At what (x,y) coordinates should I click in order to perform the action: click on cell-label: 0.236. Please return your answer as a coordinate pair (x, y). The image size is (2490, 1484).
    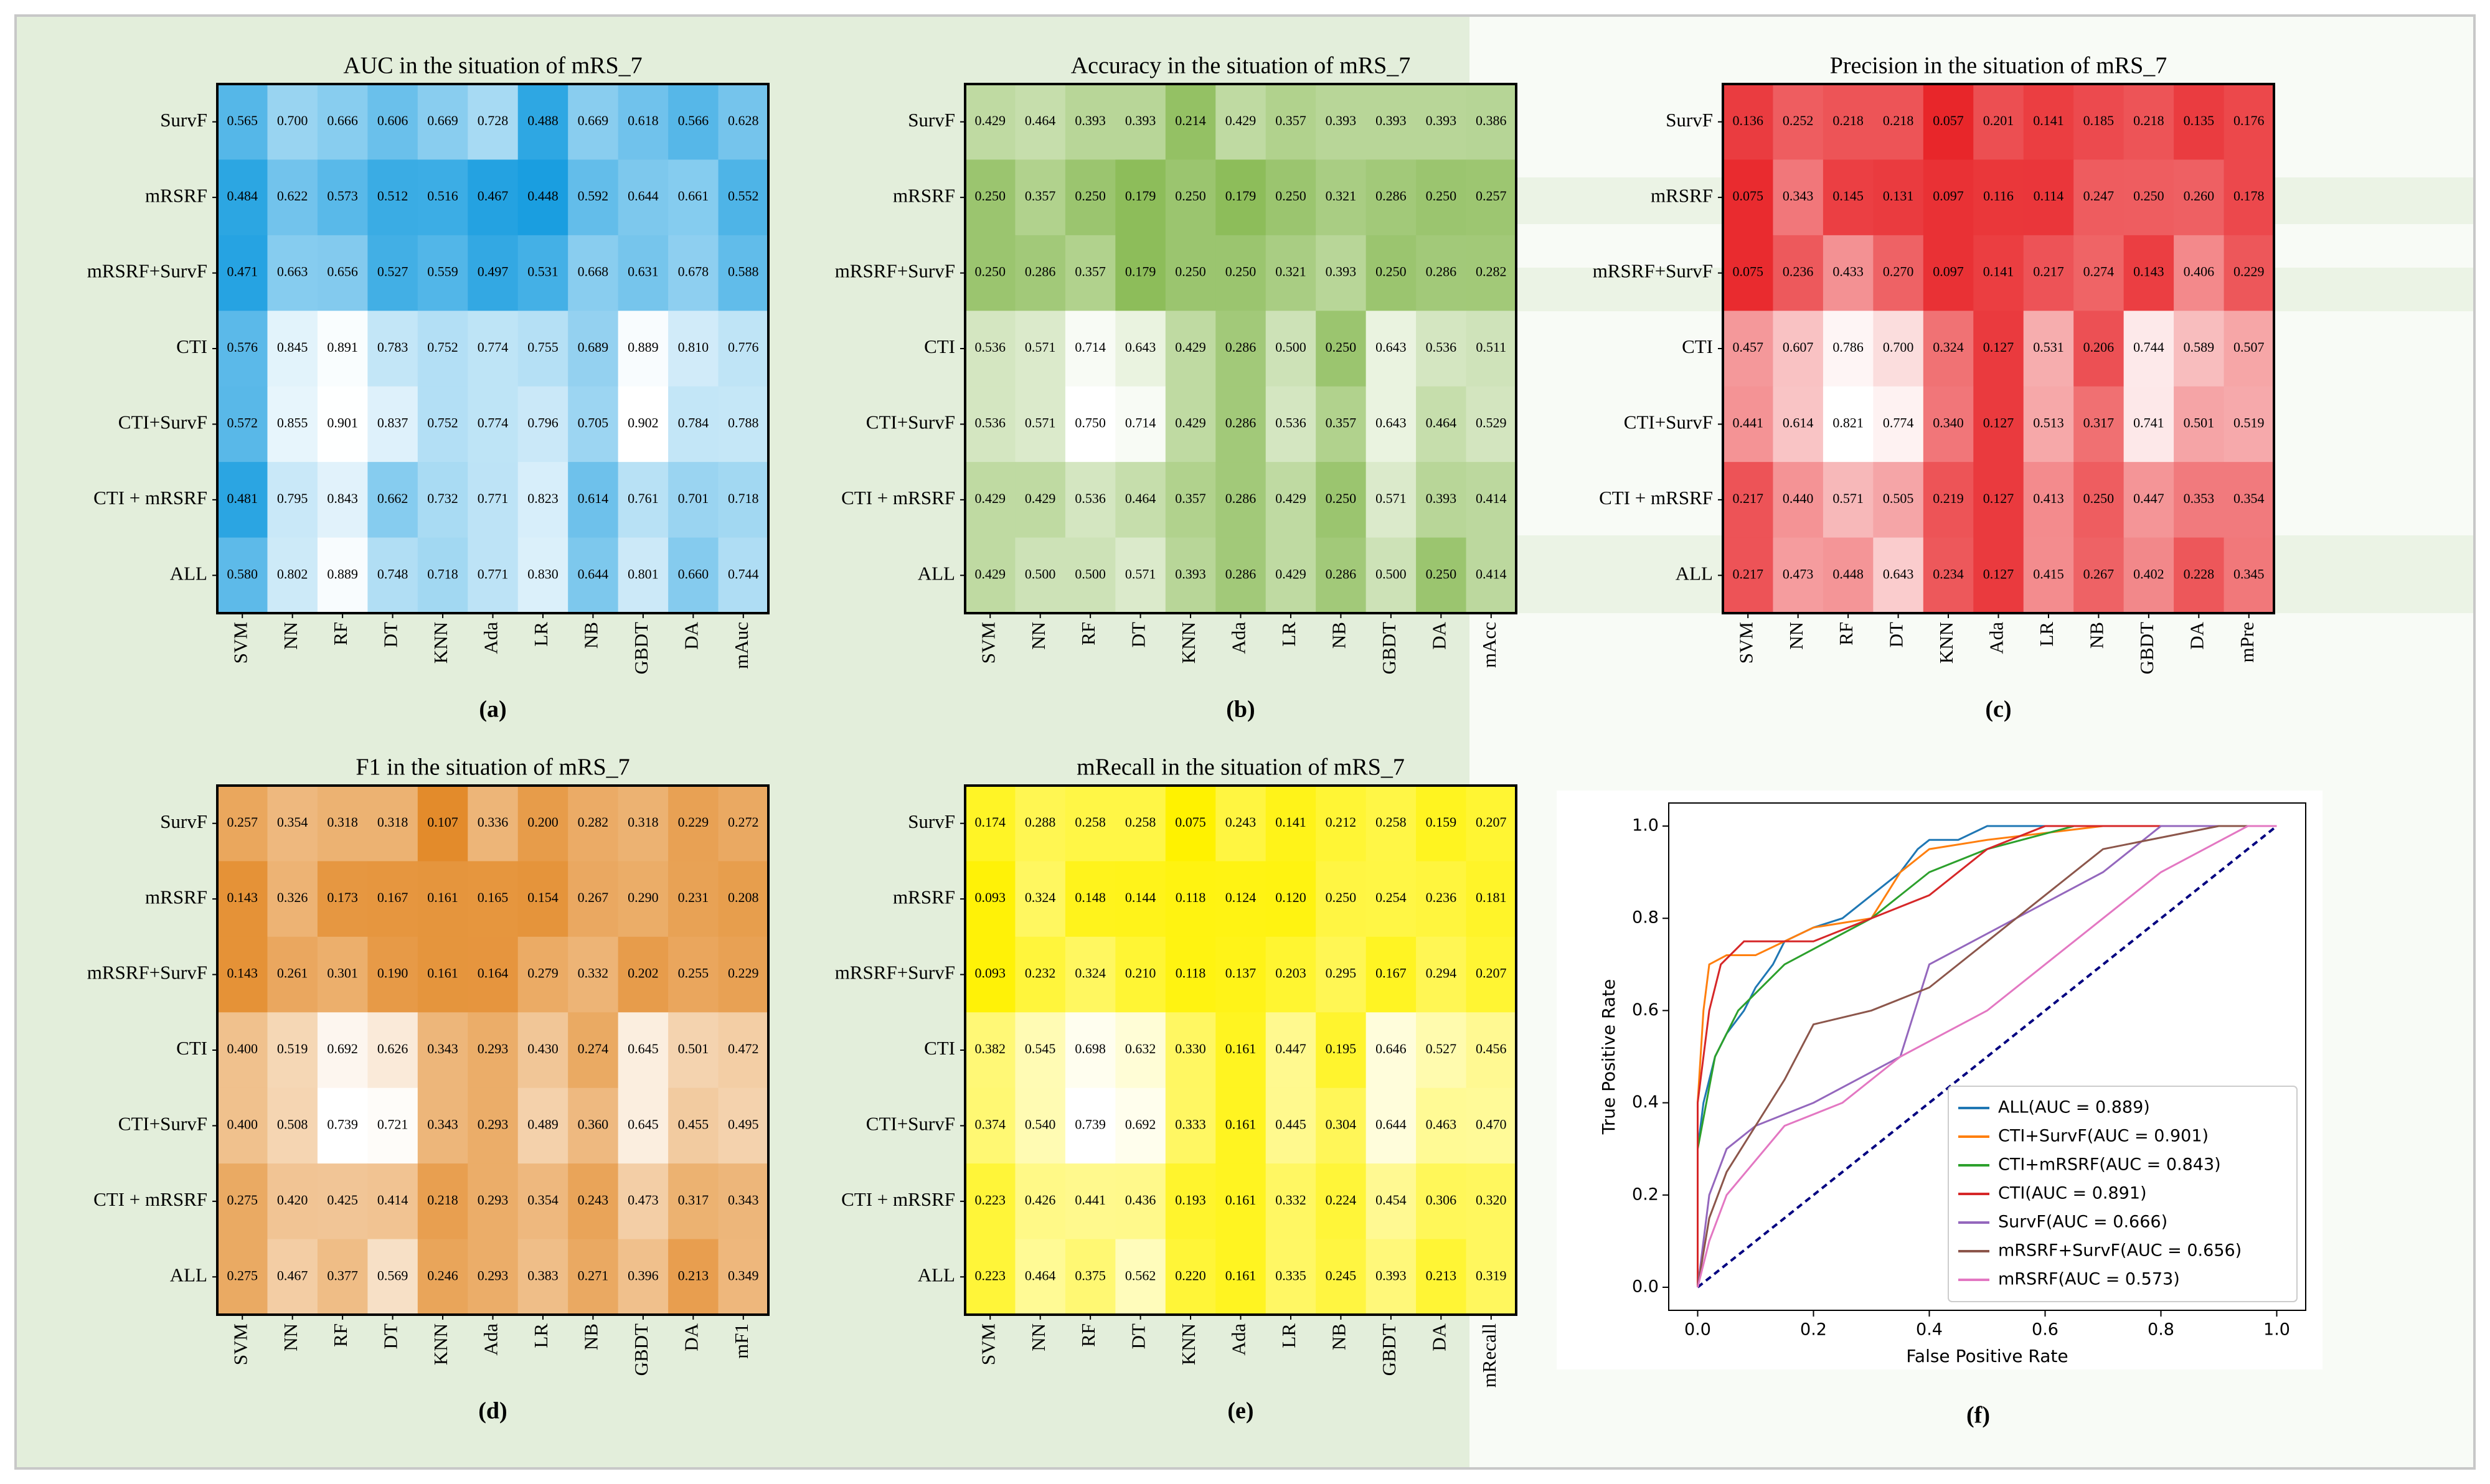
    Looking at the image, I should click on (1441, 897).